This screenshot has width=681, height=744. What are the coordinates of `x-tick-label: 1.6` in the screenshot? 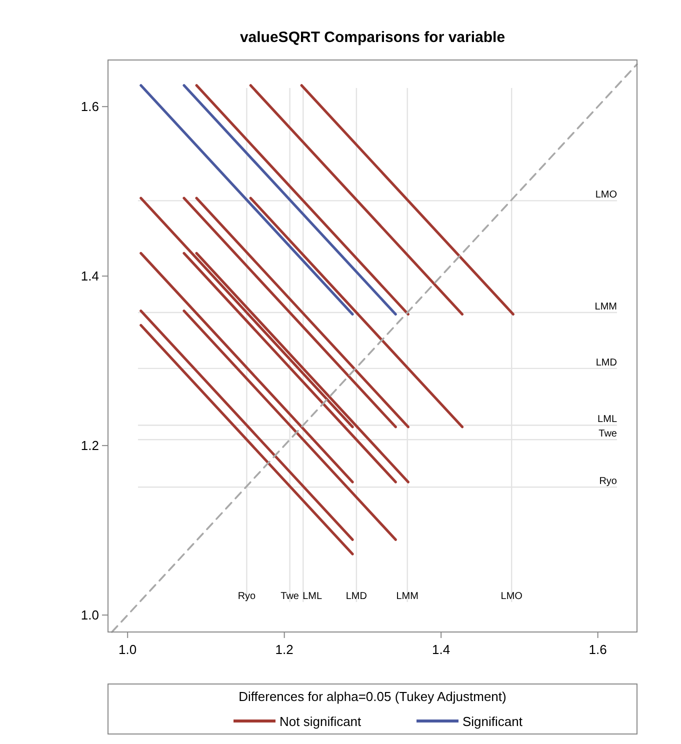 It's located at (597, 649).